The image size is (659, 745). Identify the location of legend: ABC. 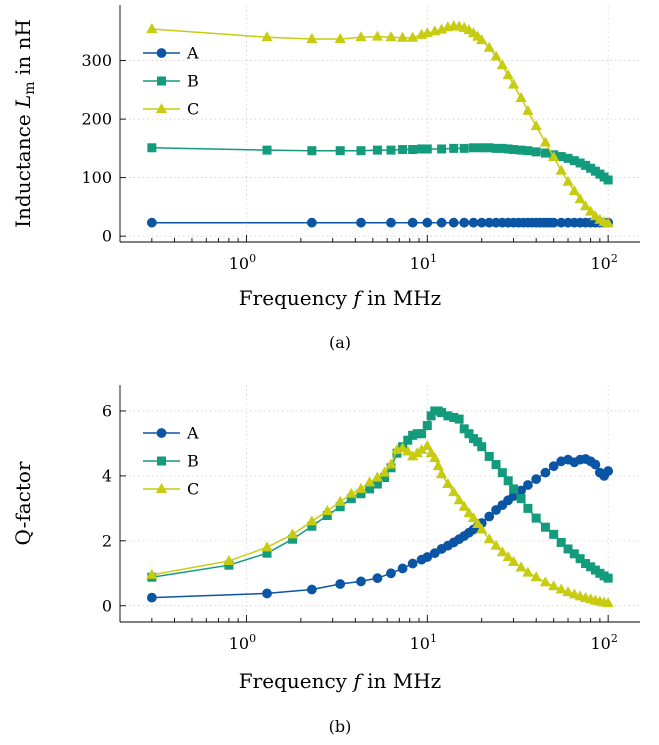
(171, 461).